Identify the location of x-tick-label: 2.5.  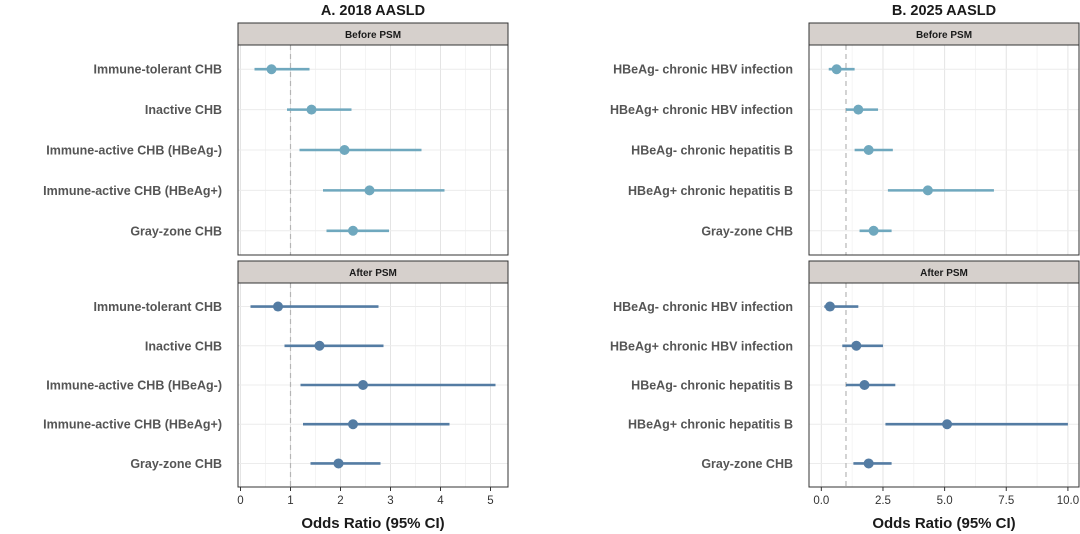
(883, 501).